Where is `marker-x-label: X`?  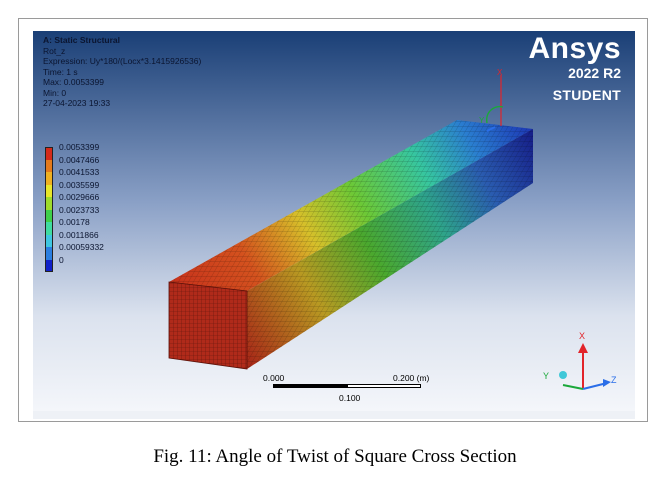
marker-x-label: X is located at coordinates (500, 72).